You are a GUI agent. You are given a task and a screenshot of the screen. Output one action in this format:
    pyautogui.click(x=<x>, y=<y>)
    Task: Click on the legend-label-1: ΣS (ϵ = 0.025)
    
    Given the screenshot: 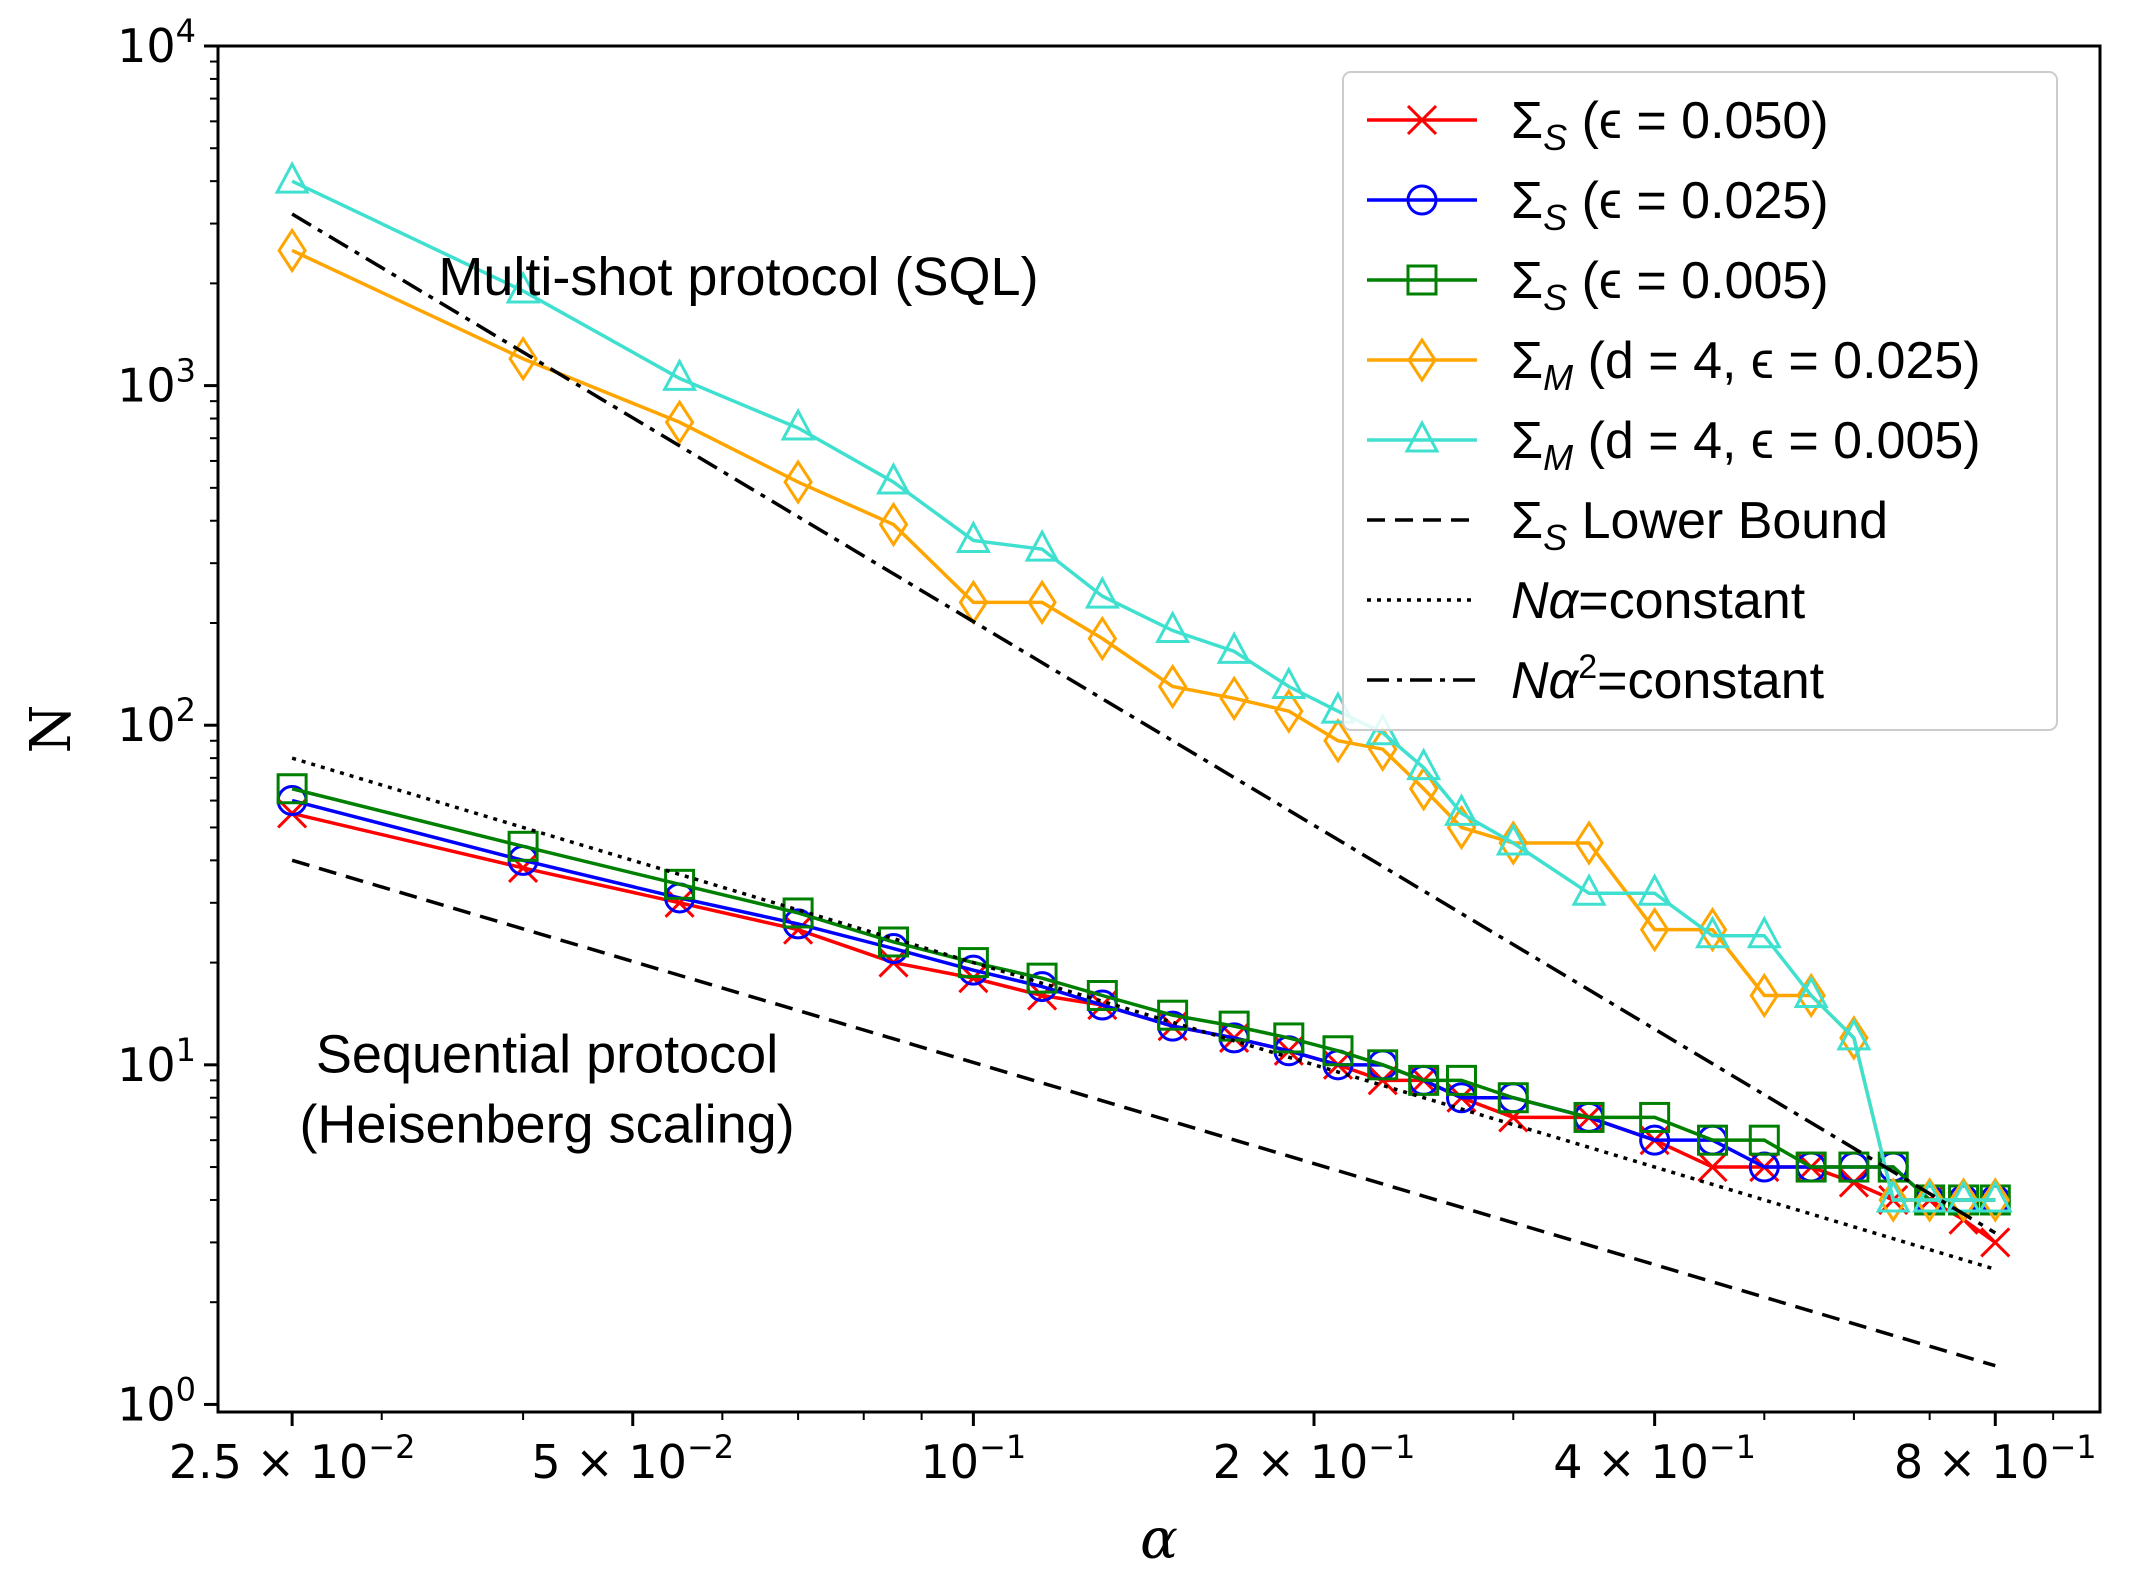 What is the action you would take?
    pyautogui.click(x=1670, y=205)
    